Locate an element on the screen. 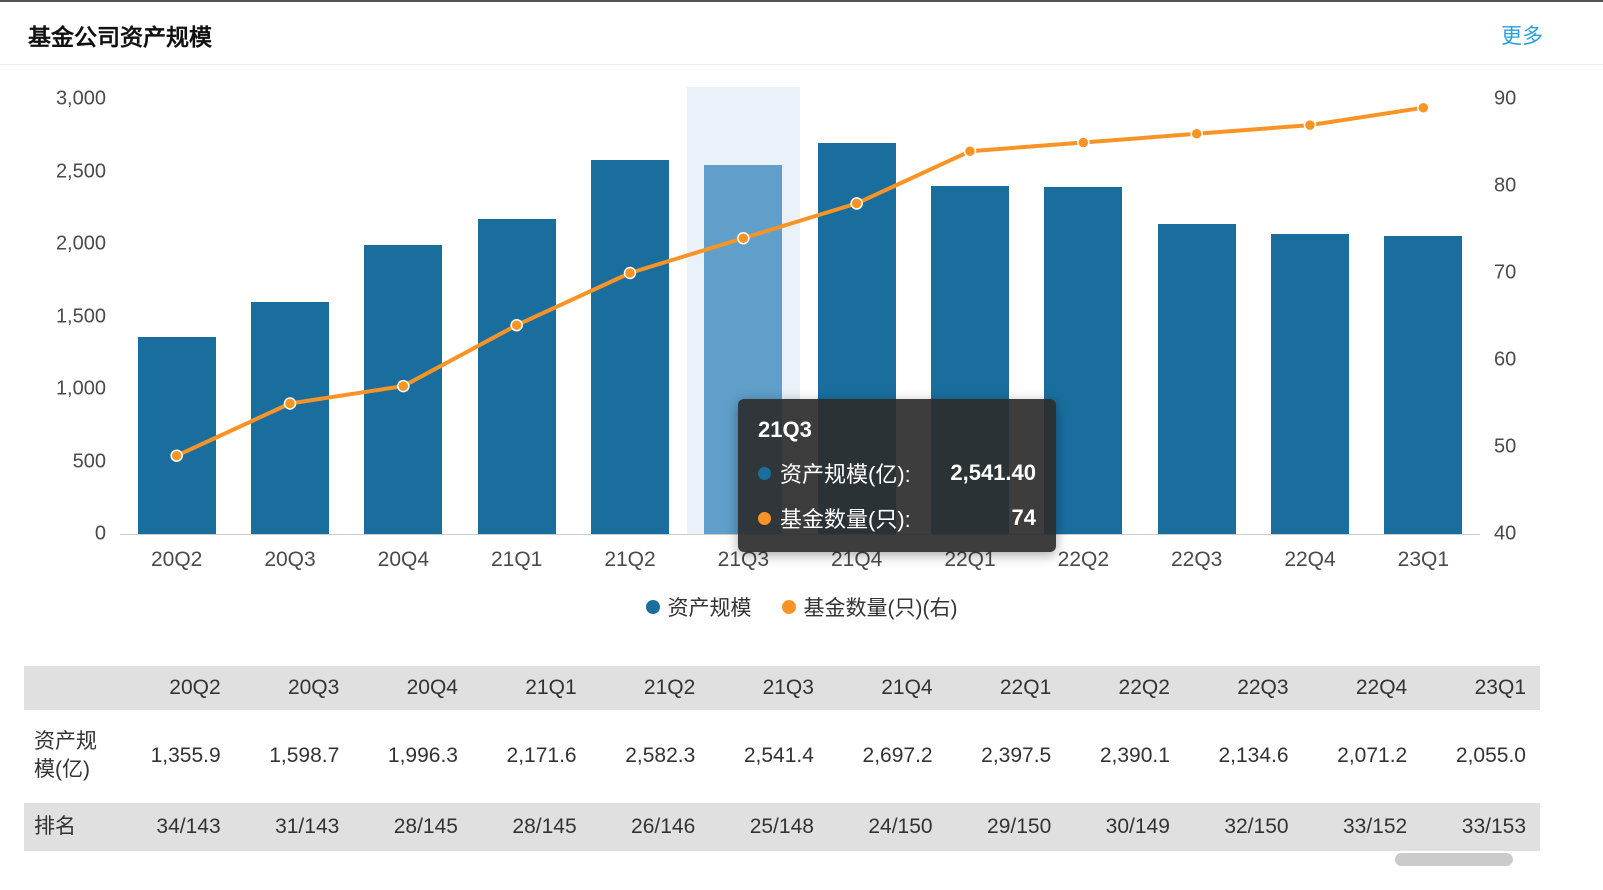 The height and width of the screenshot is (890, 1603). chart-legend: 资产规模 基金数量(只)(右) is located at coordinates (801, 607).